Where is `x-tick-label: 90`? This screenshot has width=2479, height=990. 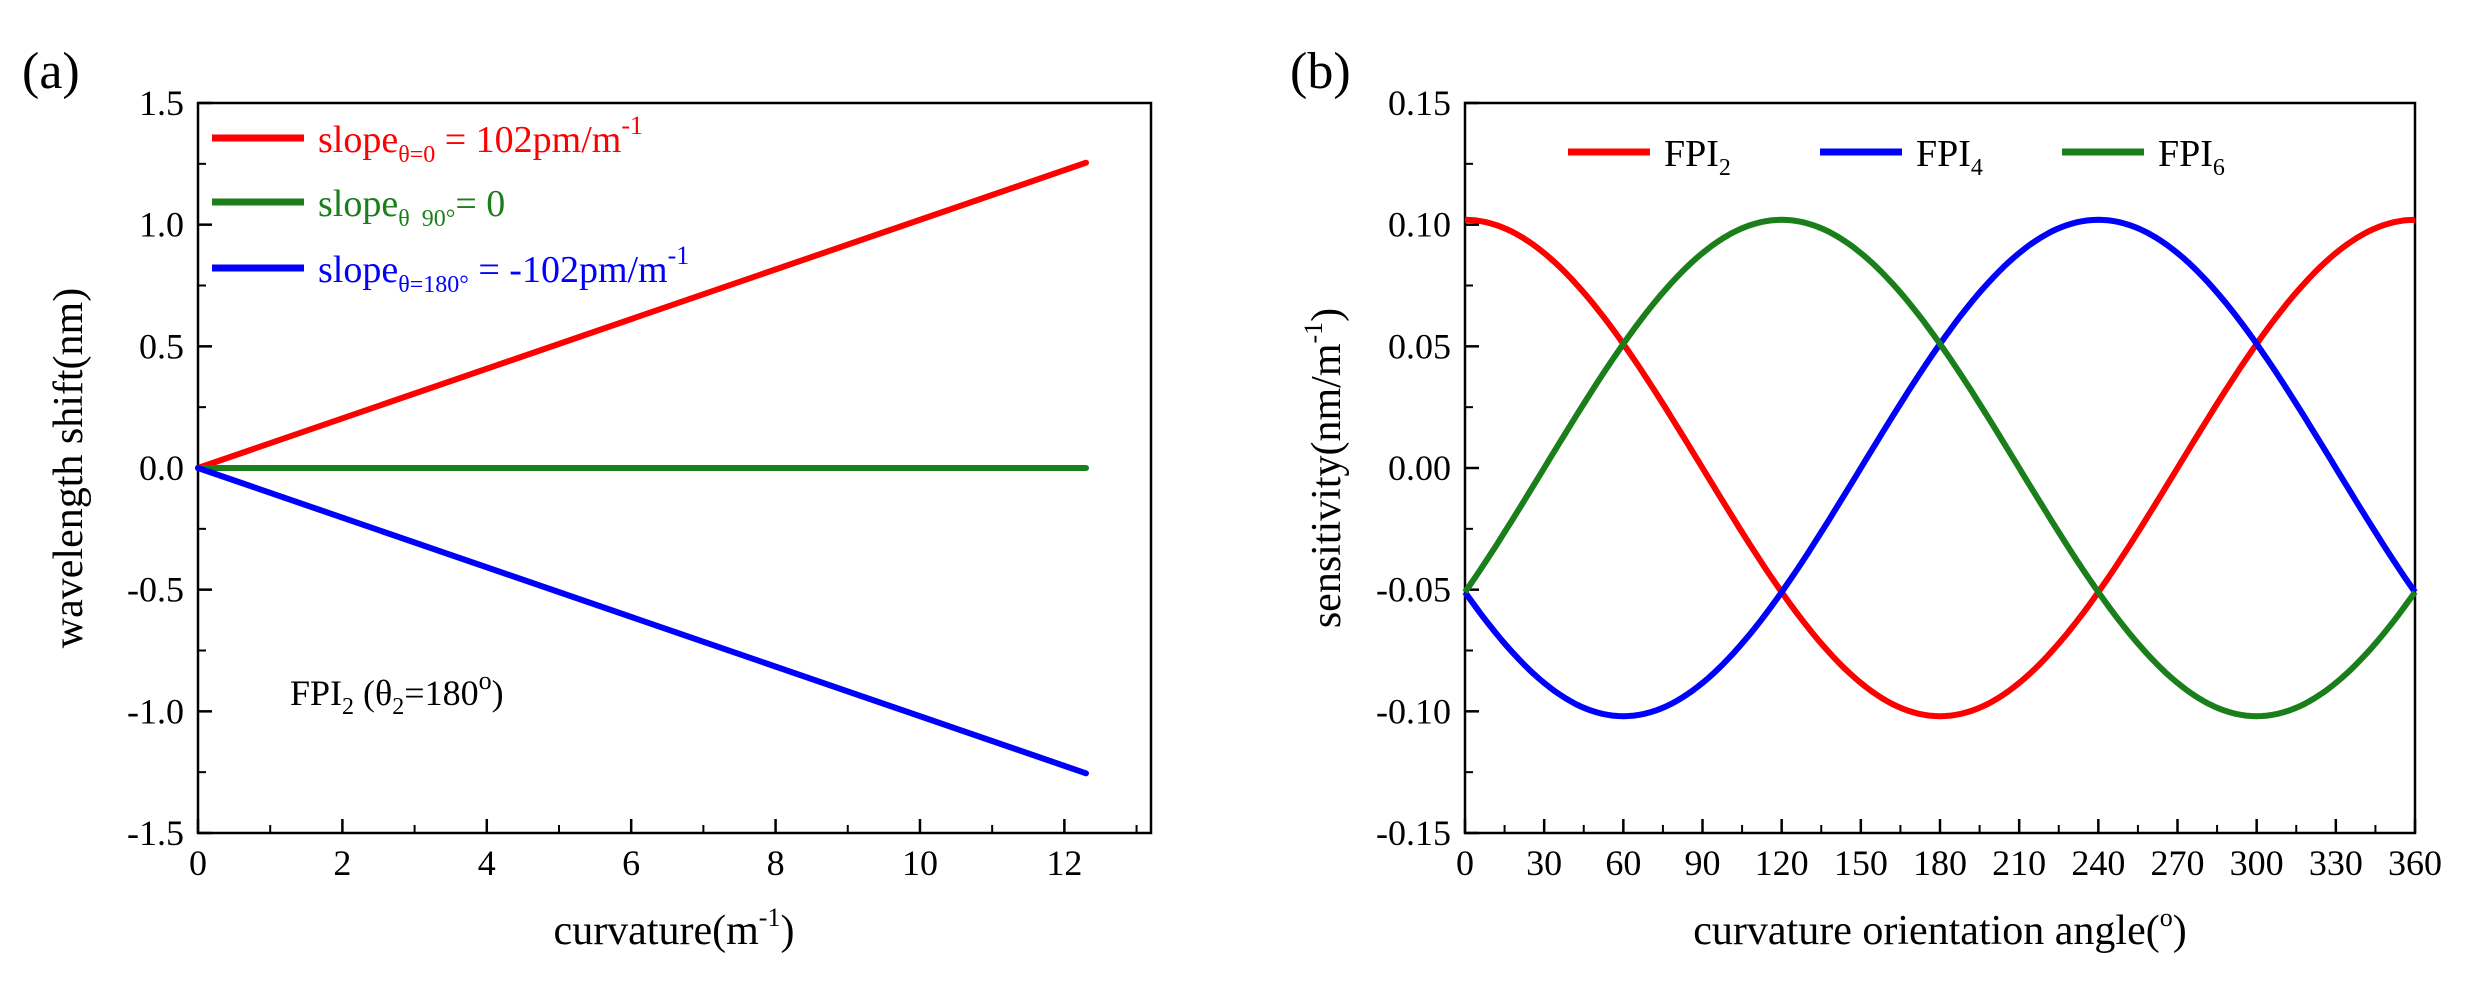 x-tick-label: 90 is located at coordinates (1703, 863).